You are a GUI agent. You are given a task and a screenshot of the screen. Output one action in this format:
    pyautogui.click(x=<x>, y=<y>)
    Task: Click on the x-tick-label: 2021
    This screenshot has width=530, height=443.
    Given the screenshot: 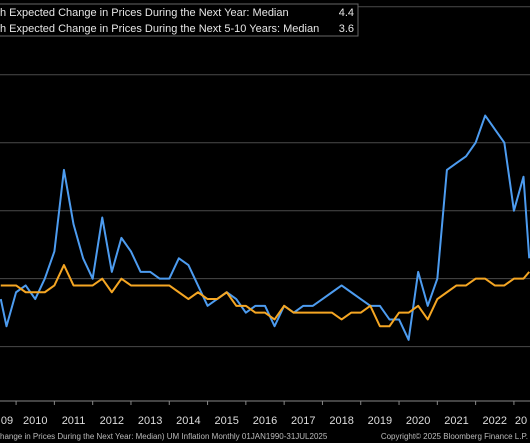 What is the action you would take?
    pyautogui.click(x=456, y=421)
    